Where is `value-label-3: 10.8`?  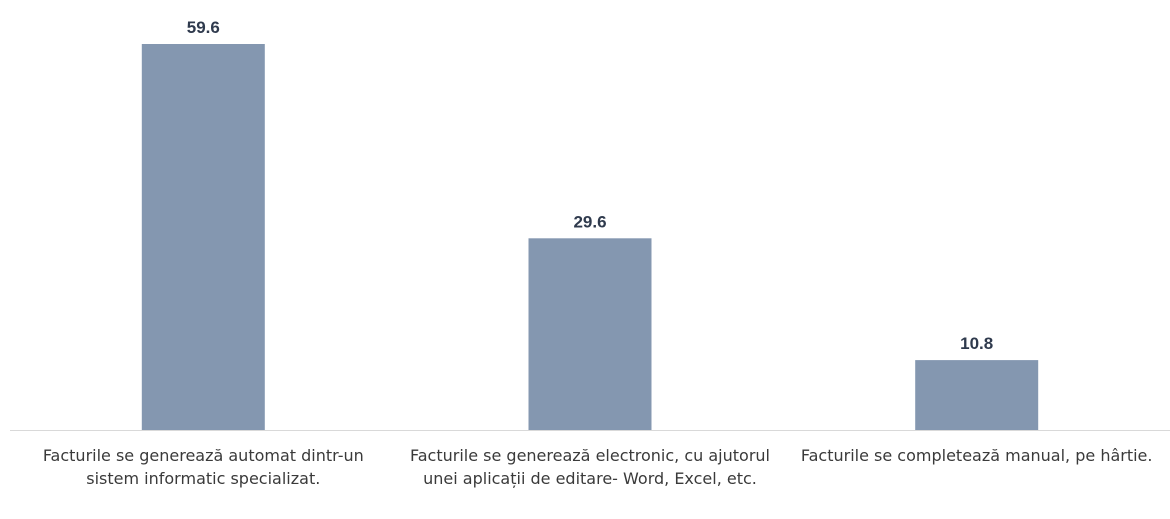
value-label-3: 10.8 is located at coordinates (976, 343).